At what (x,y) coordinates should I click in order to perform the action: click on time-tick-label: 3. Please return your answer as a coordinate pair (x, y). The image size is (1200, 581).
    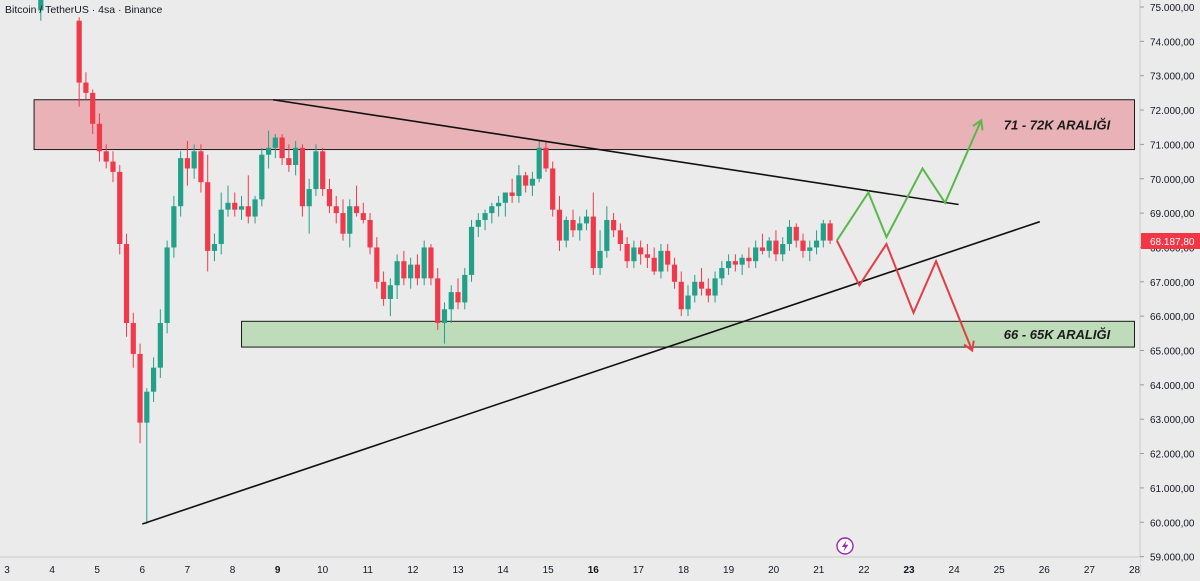
    Looking at the image, I should click on (7, 570).